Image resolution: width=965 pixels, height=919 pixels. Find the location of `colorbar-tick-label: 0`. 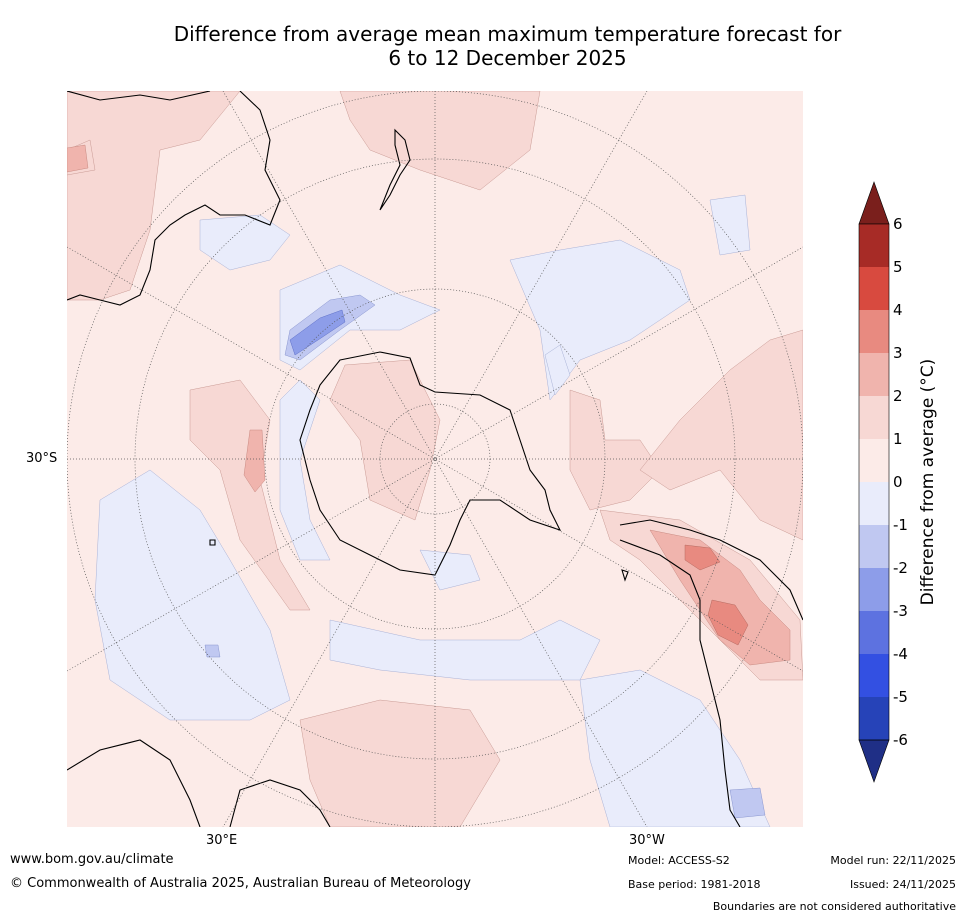

colorbar-tick-label: 0 is located at coordinates (898, 482).